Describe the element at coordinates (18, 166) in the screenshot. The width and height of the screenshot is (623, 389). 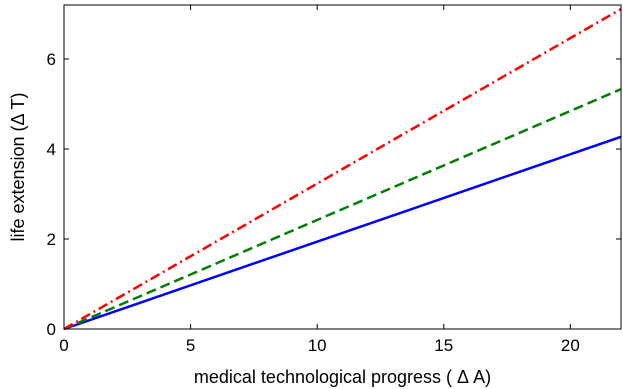
I see `y-axis-label: life extension (Δ T)` at that location.